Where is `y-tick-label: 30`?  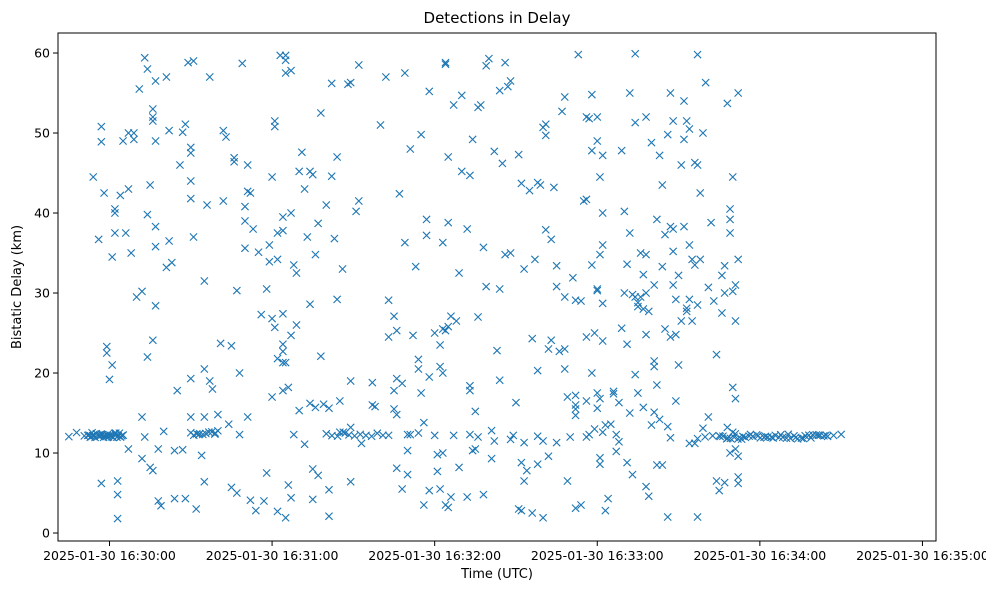
y-tick-label: 30 is located at coordinates (42, 293).